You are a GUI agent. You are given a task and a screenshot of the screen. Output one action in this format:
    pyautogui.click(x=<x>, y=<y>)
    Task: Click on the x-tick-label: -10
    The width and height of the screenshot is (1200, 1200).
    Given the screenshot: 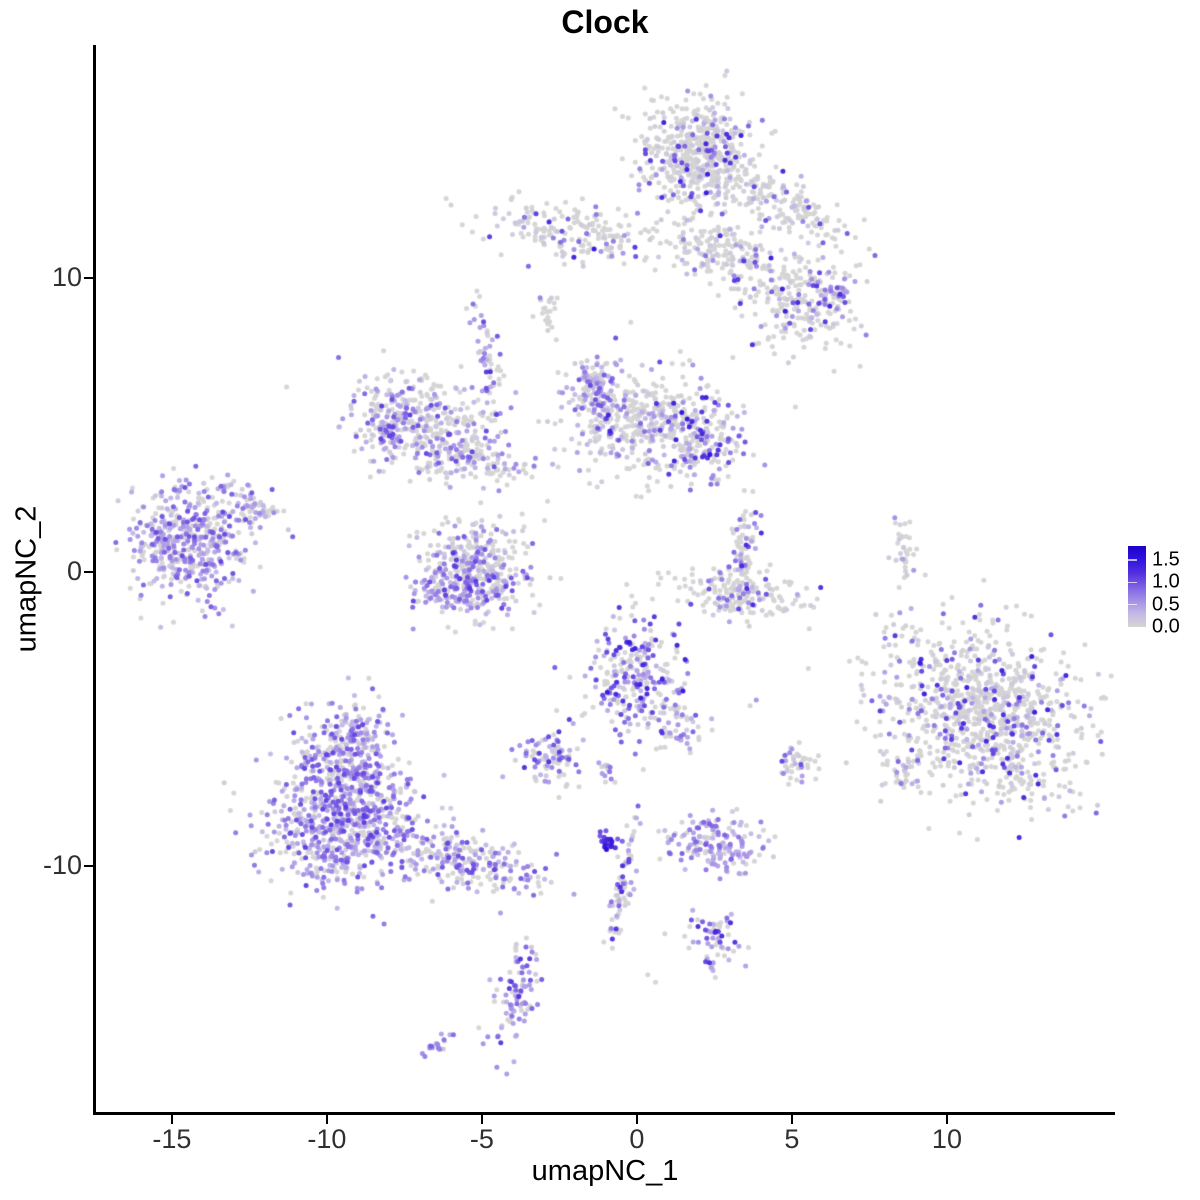 What is the action you would take?
    pyautogui.click(x=327, y=1139)
    